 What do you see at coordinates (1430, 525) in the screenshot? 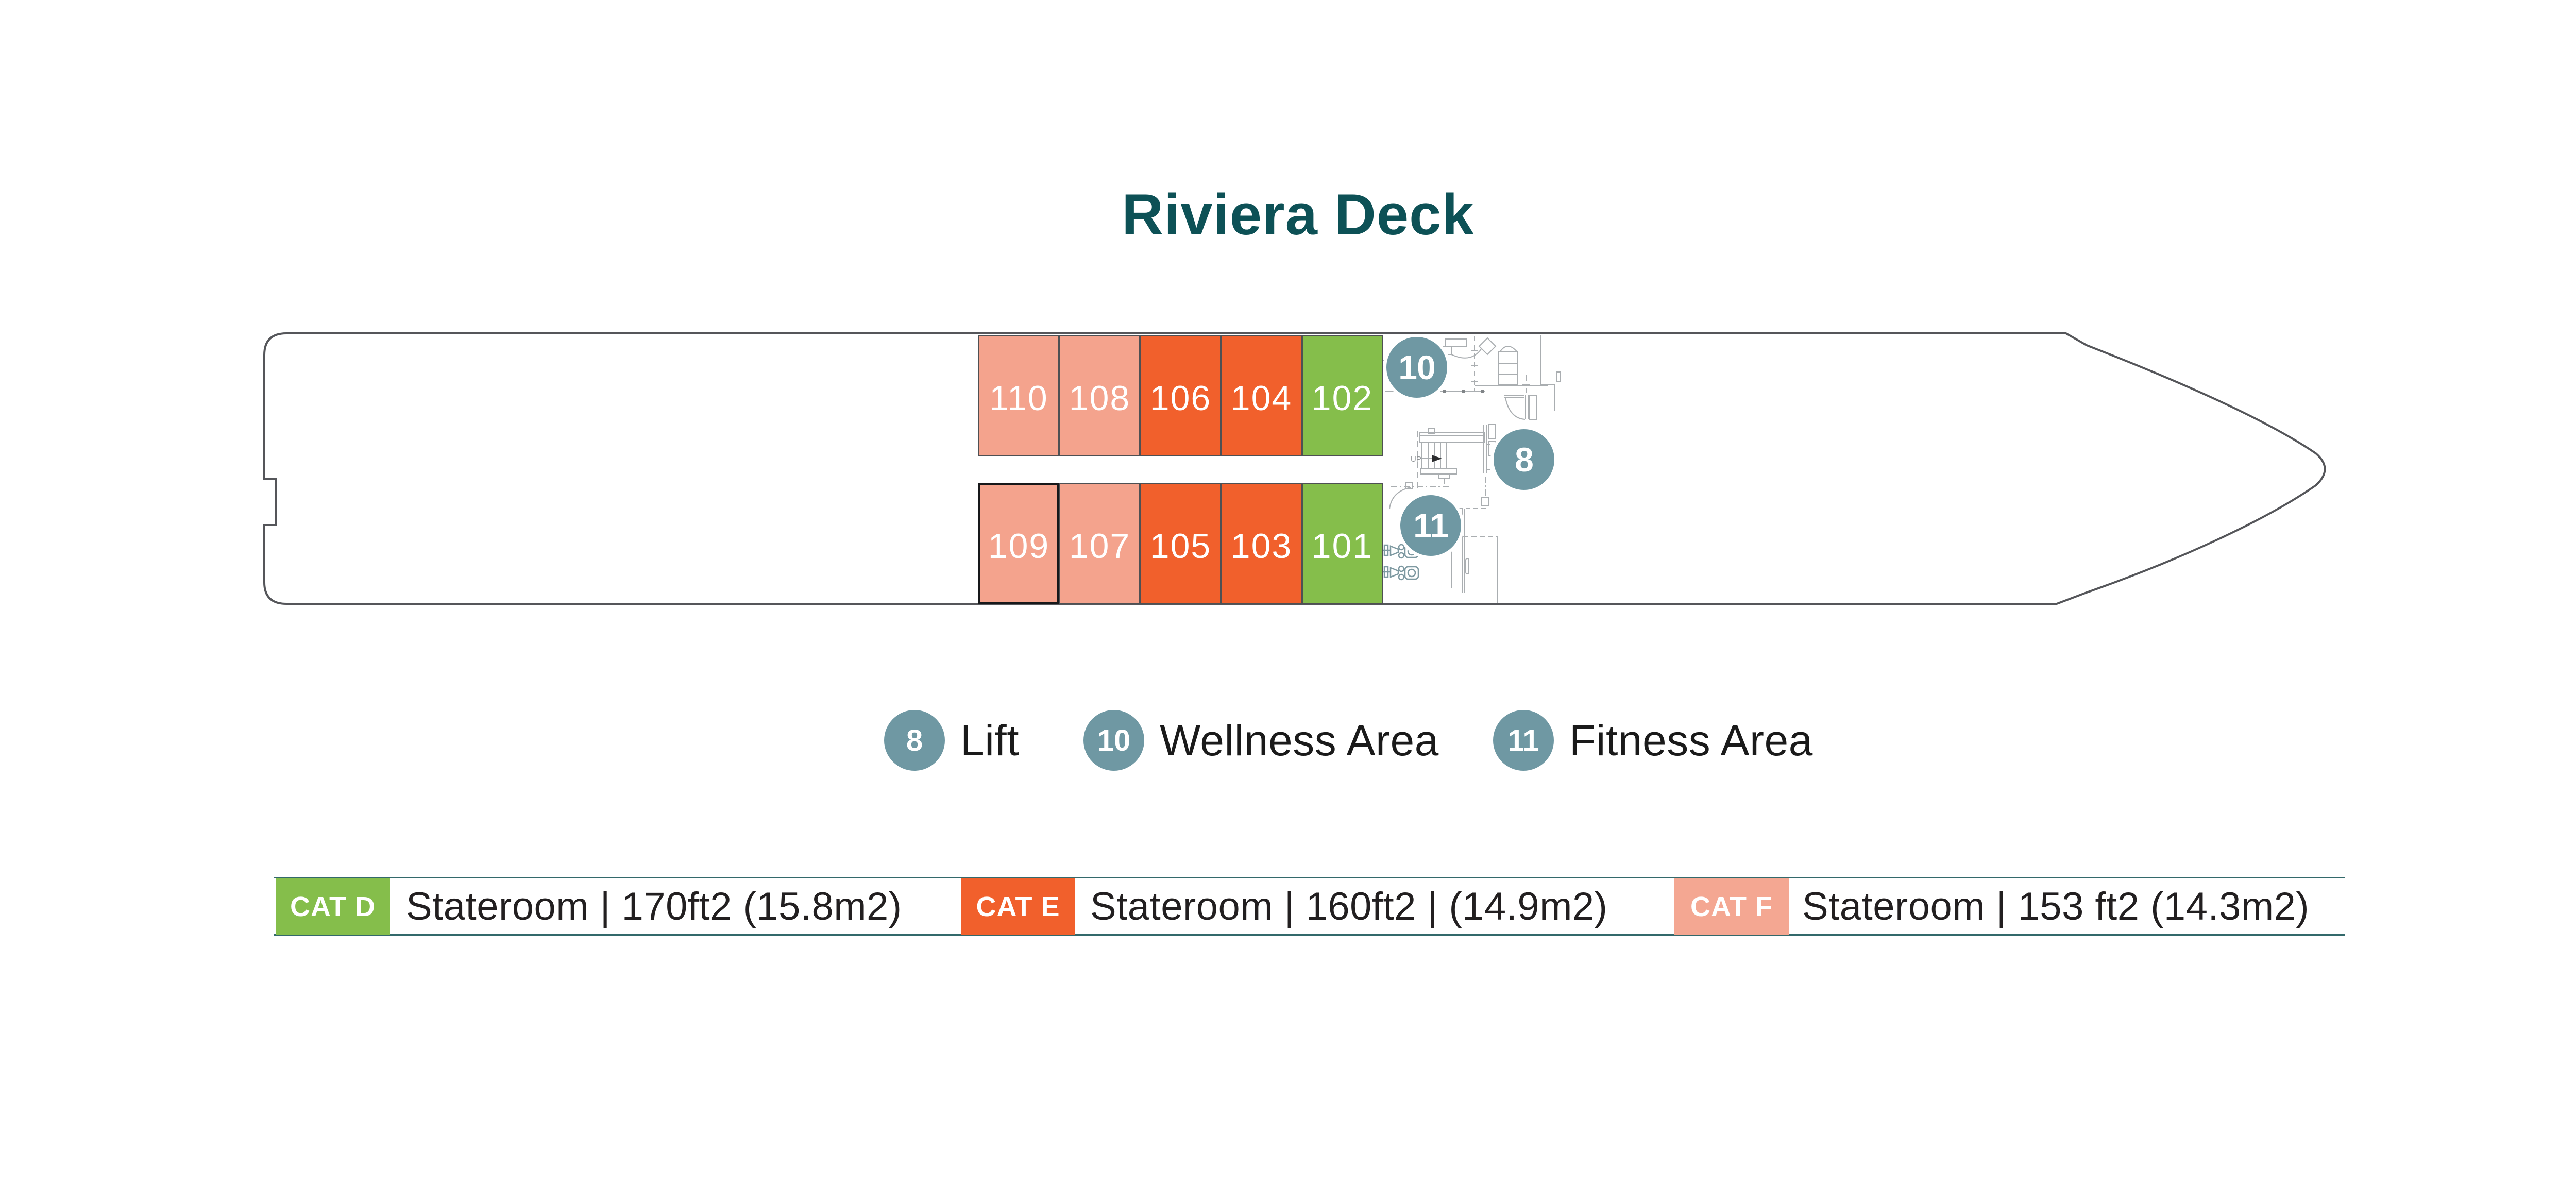
I see `marker-fitness-area: 11` at bounding box center [1430, 525].